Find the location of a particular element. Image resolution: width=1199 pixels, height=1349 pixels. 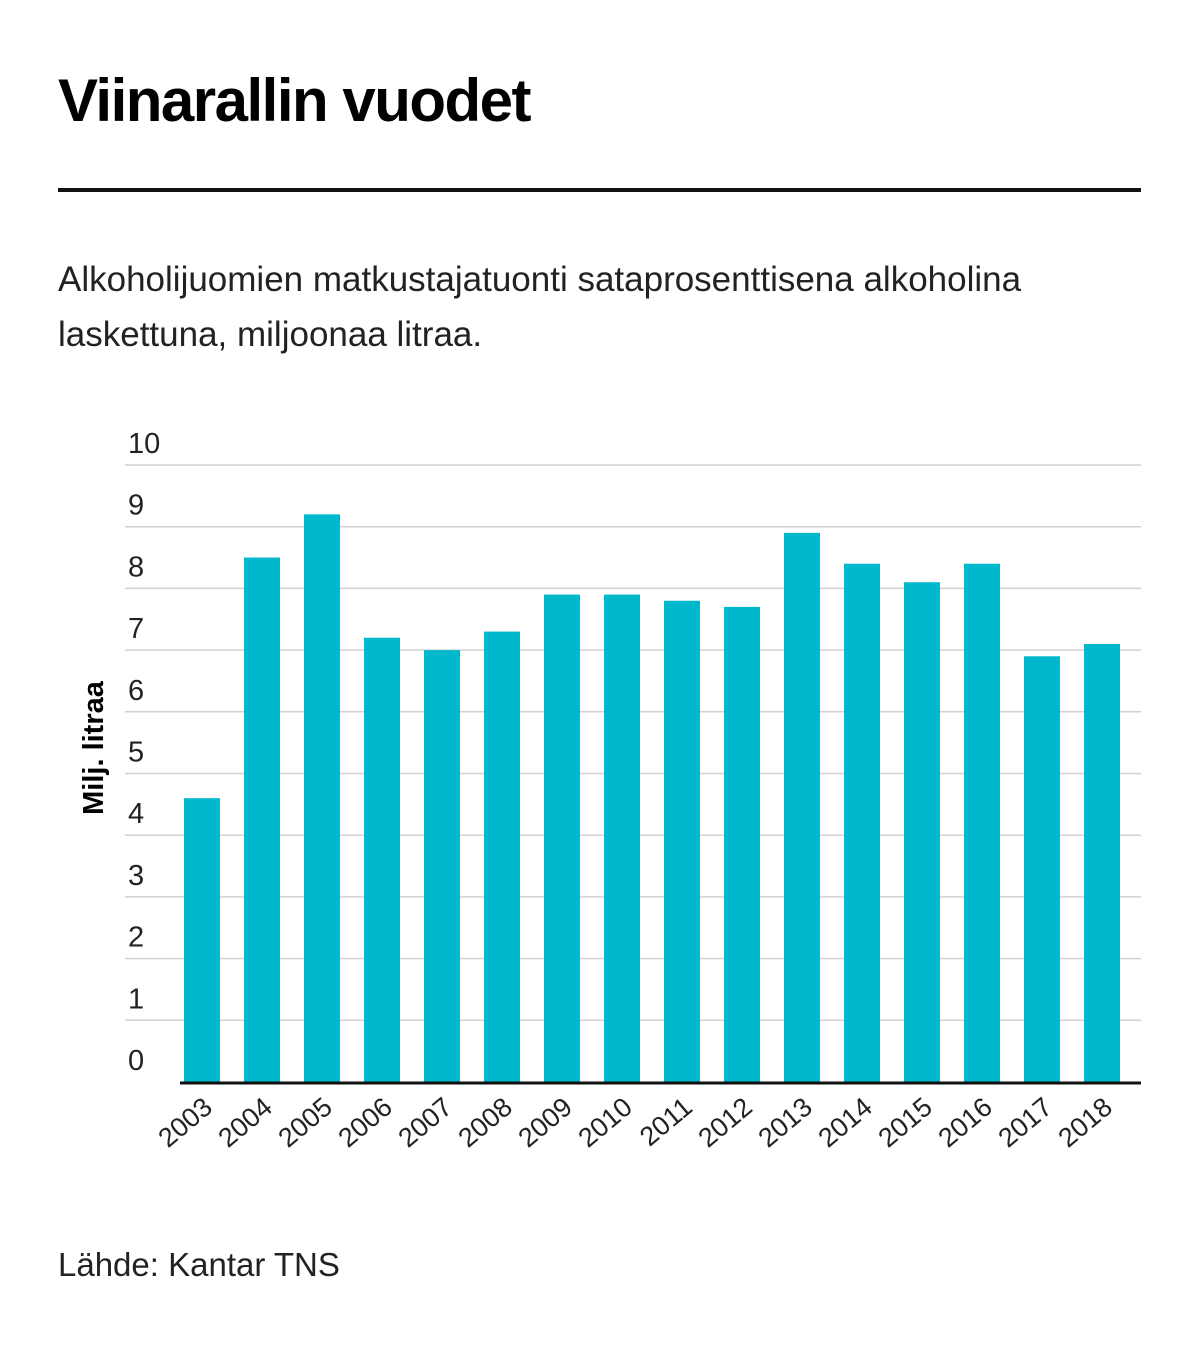

bar-2003 is located at coordinates (202, 940).